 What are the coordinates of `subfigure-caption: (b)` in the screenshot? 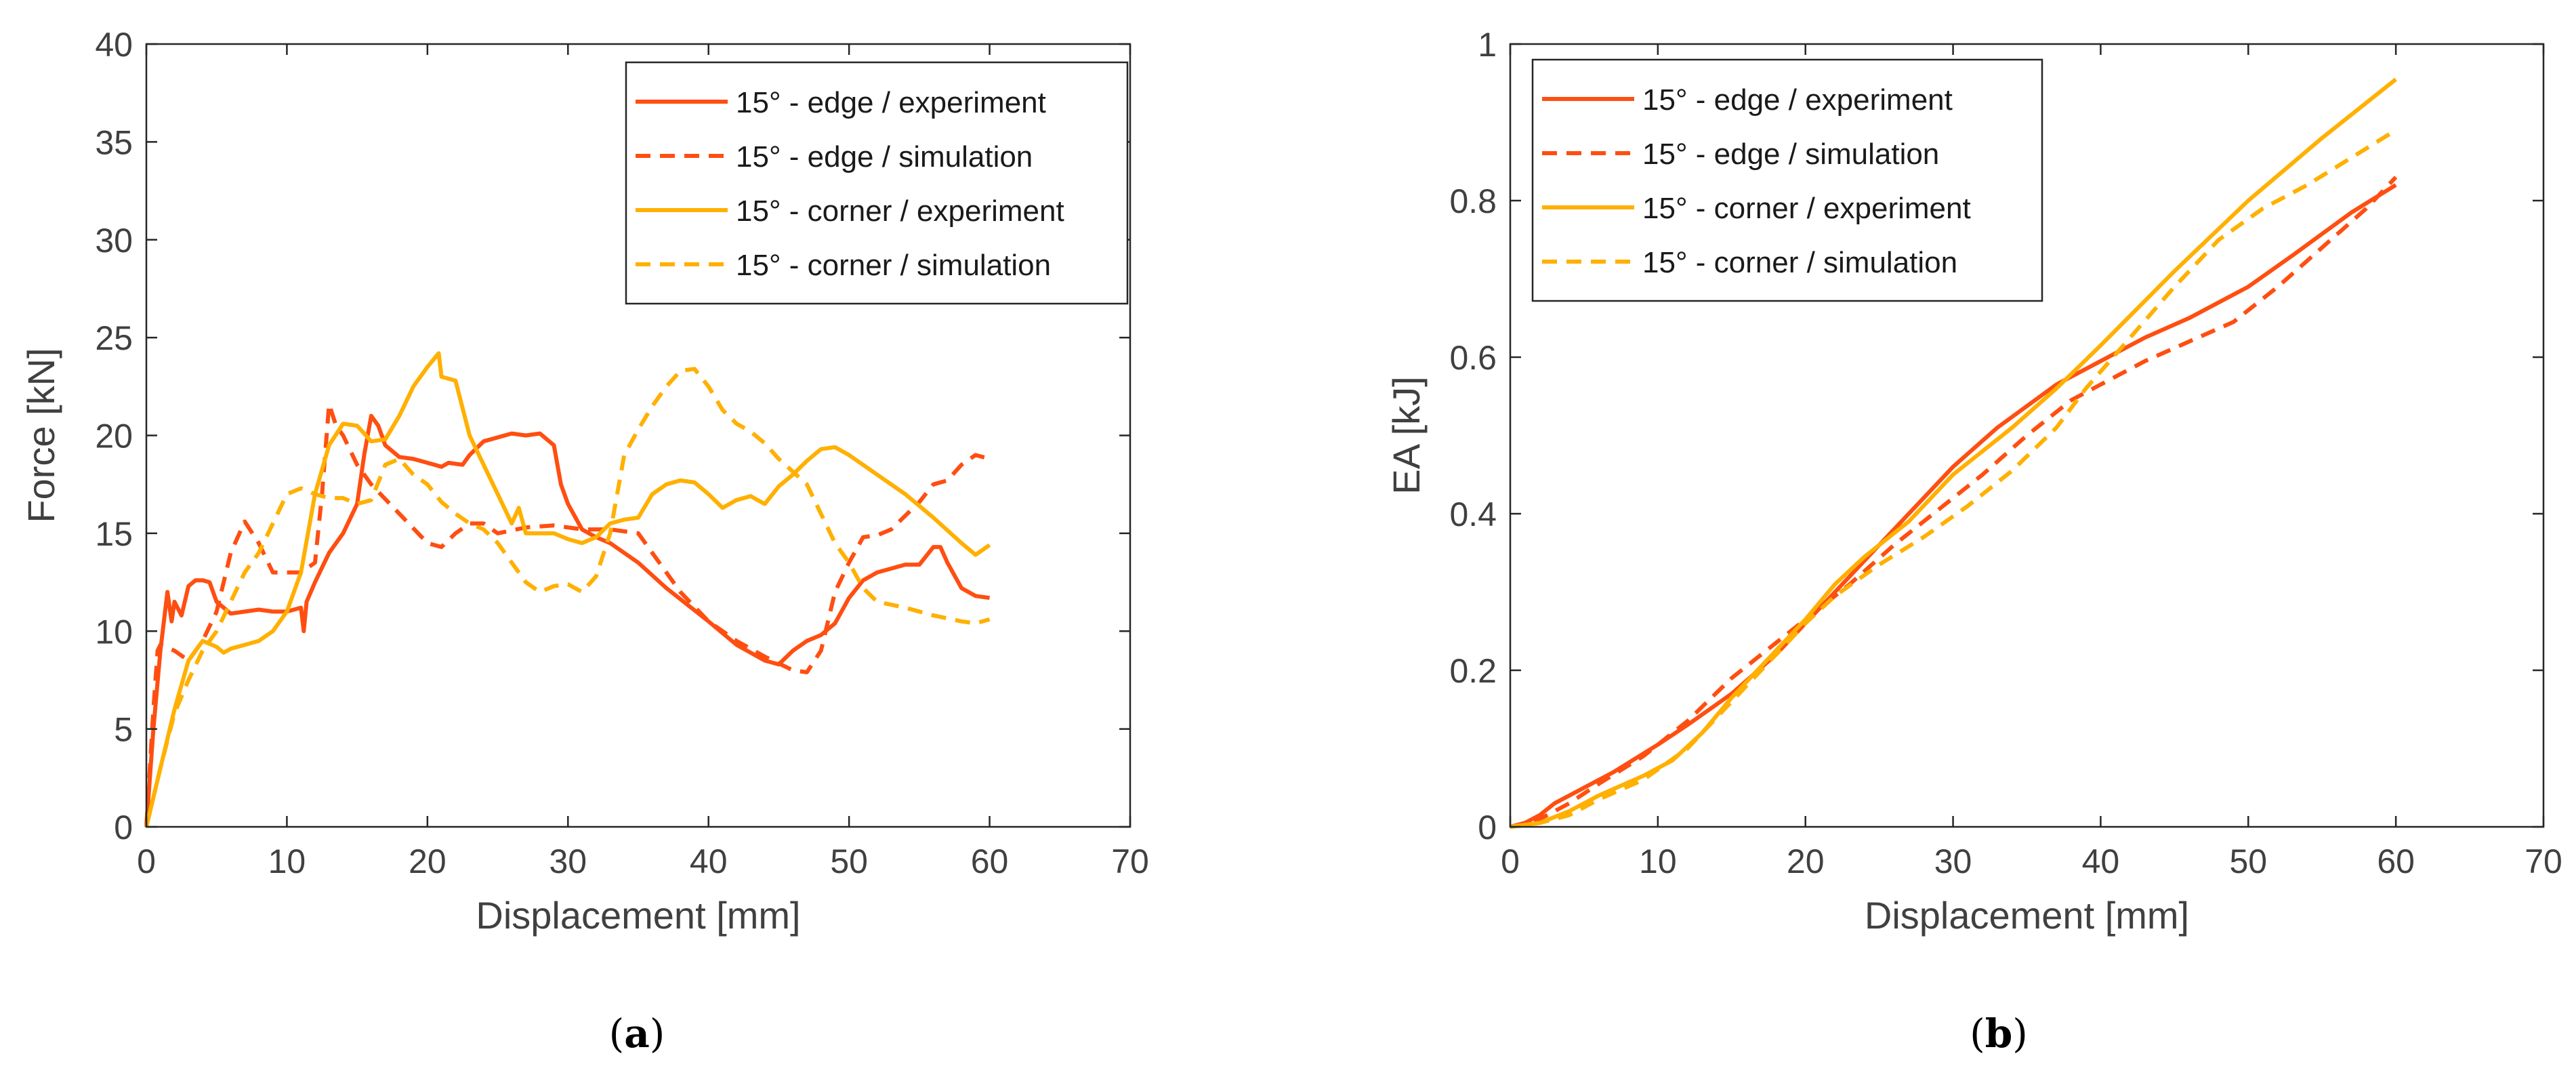 It's located at (1999, 1034).